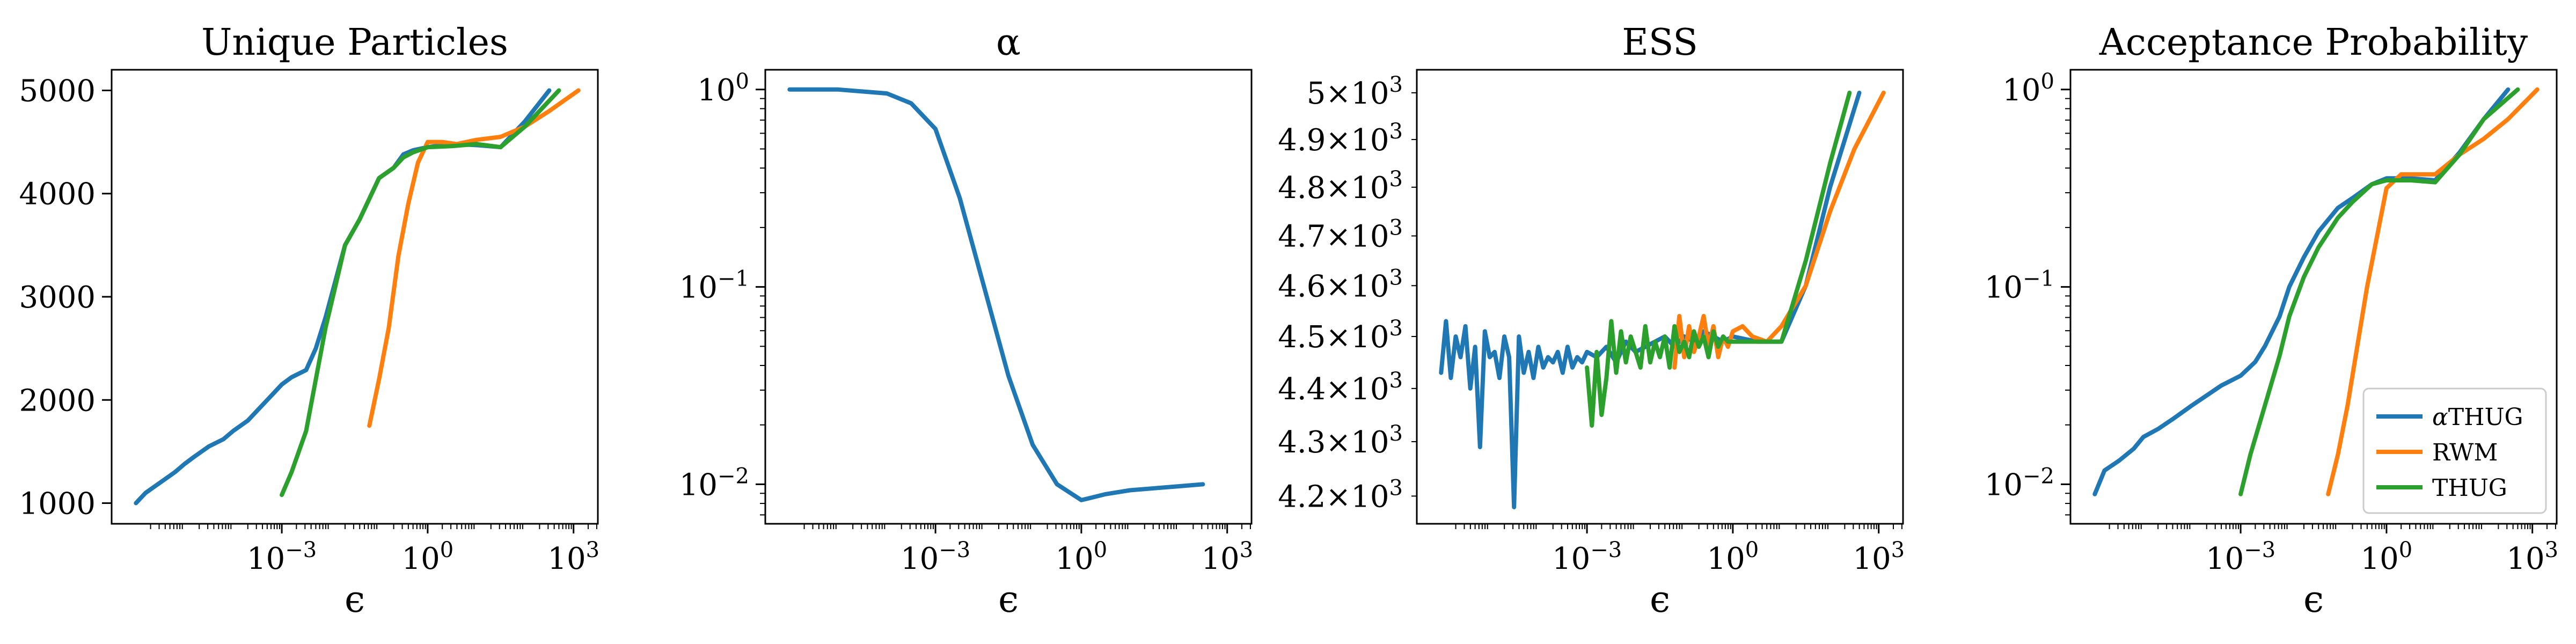  What do you see at coordinates (1355, 91) in the screenshot?
I see `y-tick-label: 5×10³` at bounding box center [1355, 91].